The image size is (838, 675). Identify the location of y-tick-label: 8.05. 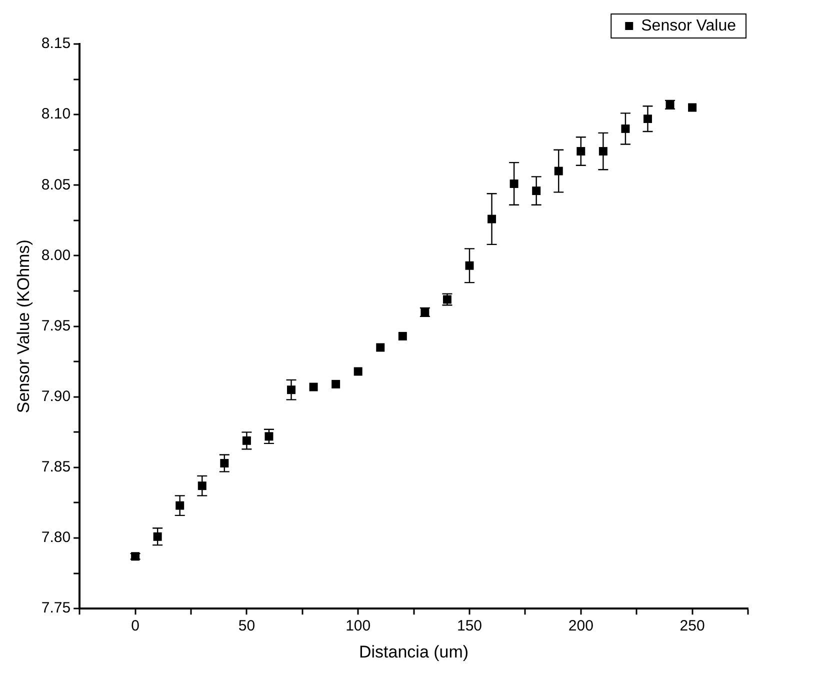
(56, 185).